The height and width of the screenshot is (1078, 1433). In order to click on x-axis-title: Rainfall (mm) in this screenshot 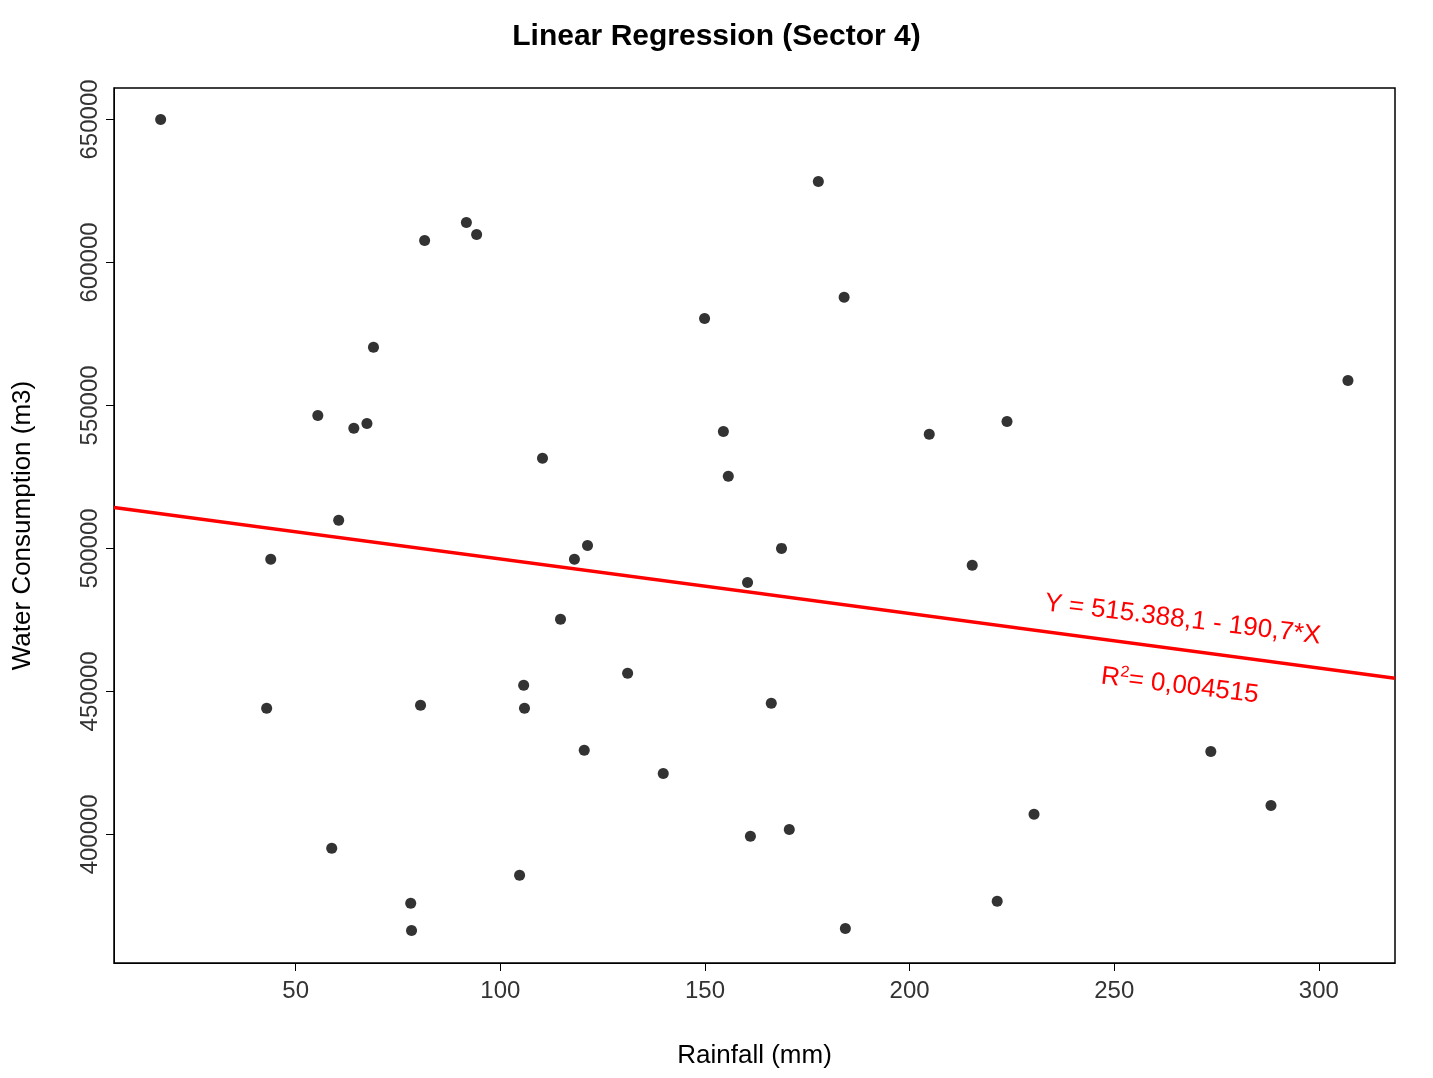, I will do `click(754, 1054)`.